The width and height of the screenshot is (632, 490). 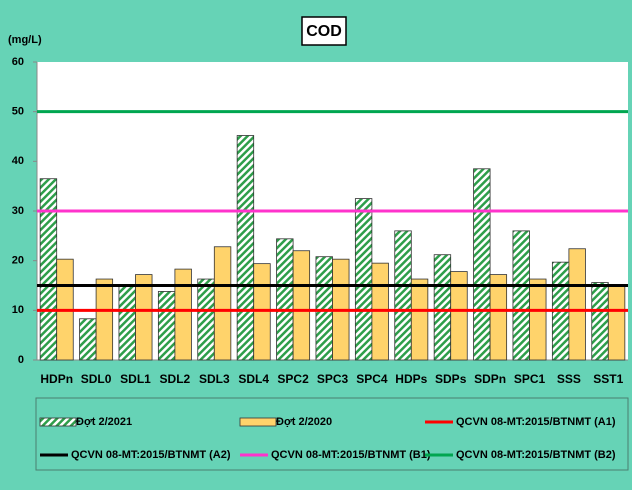 What do you see at coordinates (293, 379) in the screenshot?
I see `x-tick-label: SPC2` at bounding box center [293, 379].